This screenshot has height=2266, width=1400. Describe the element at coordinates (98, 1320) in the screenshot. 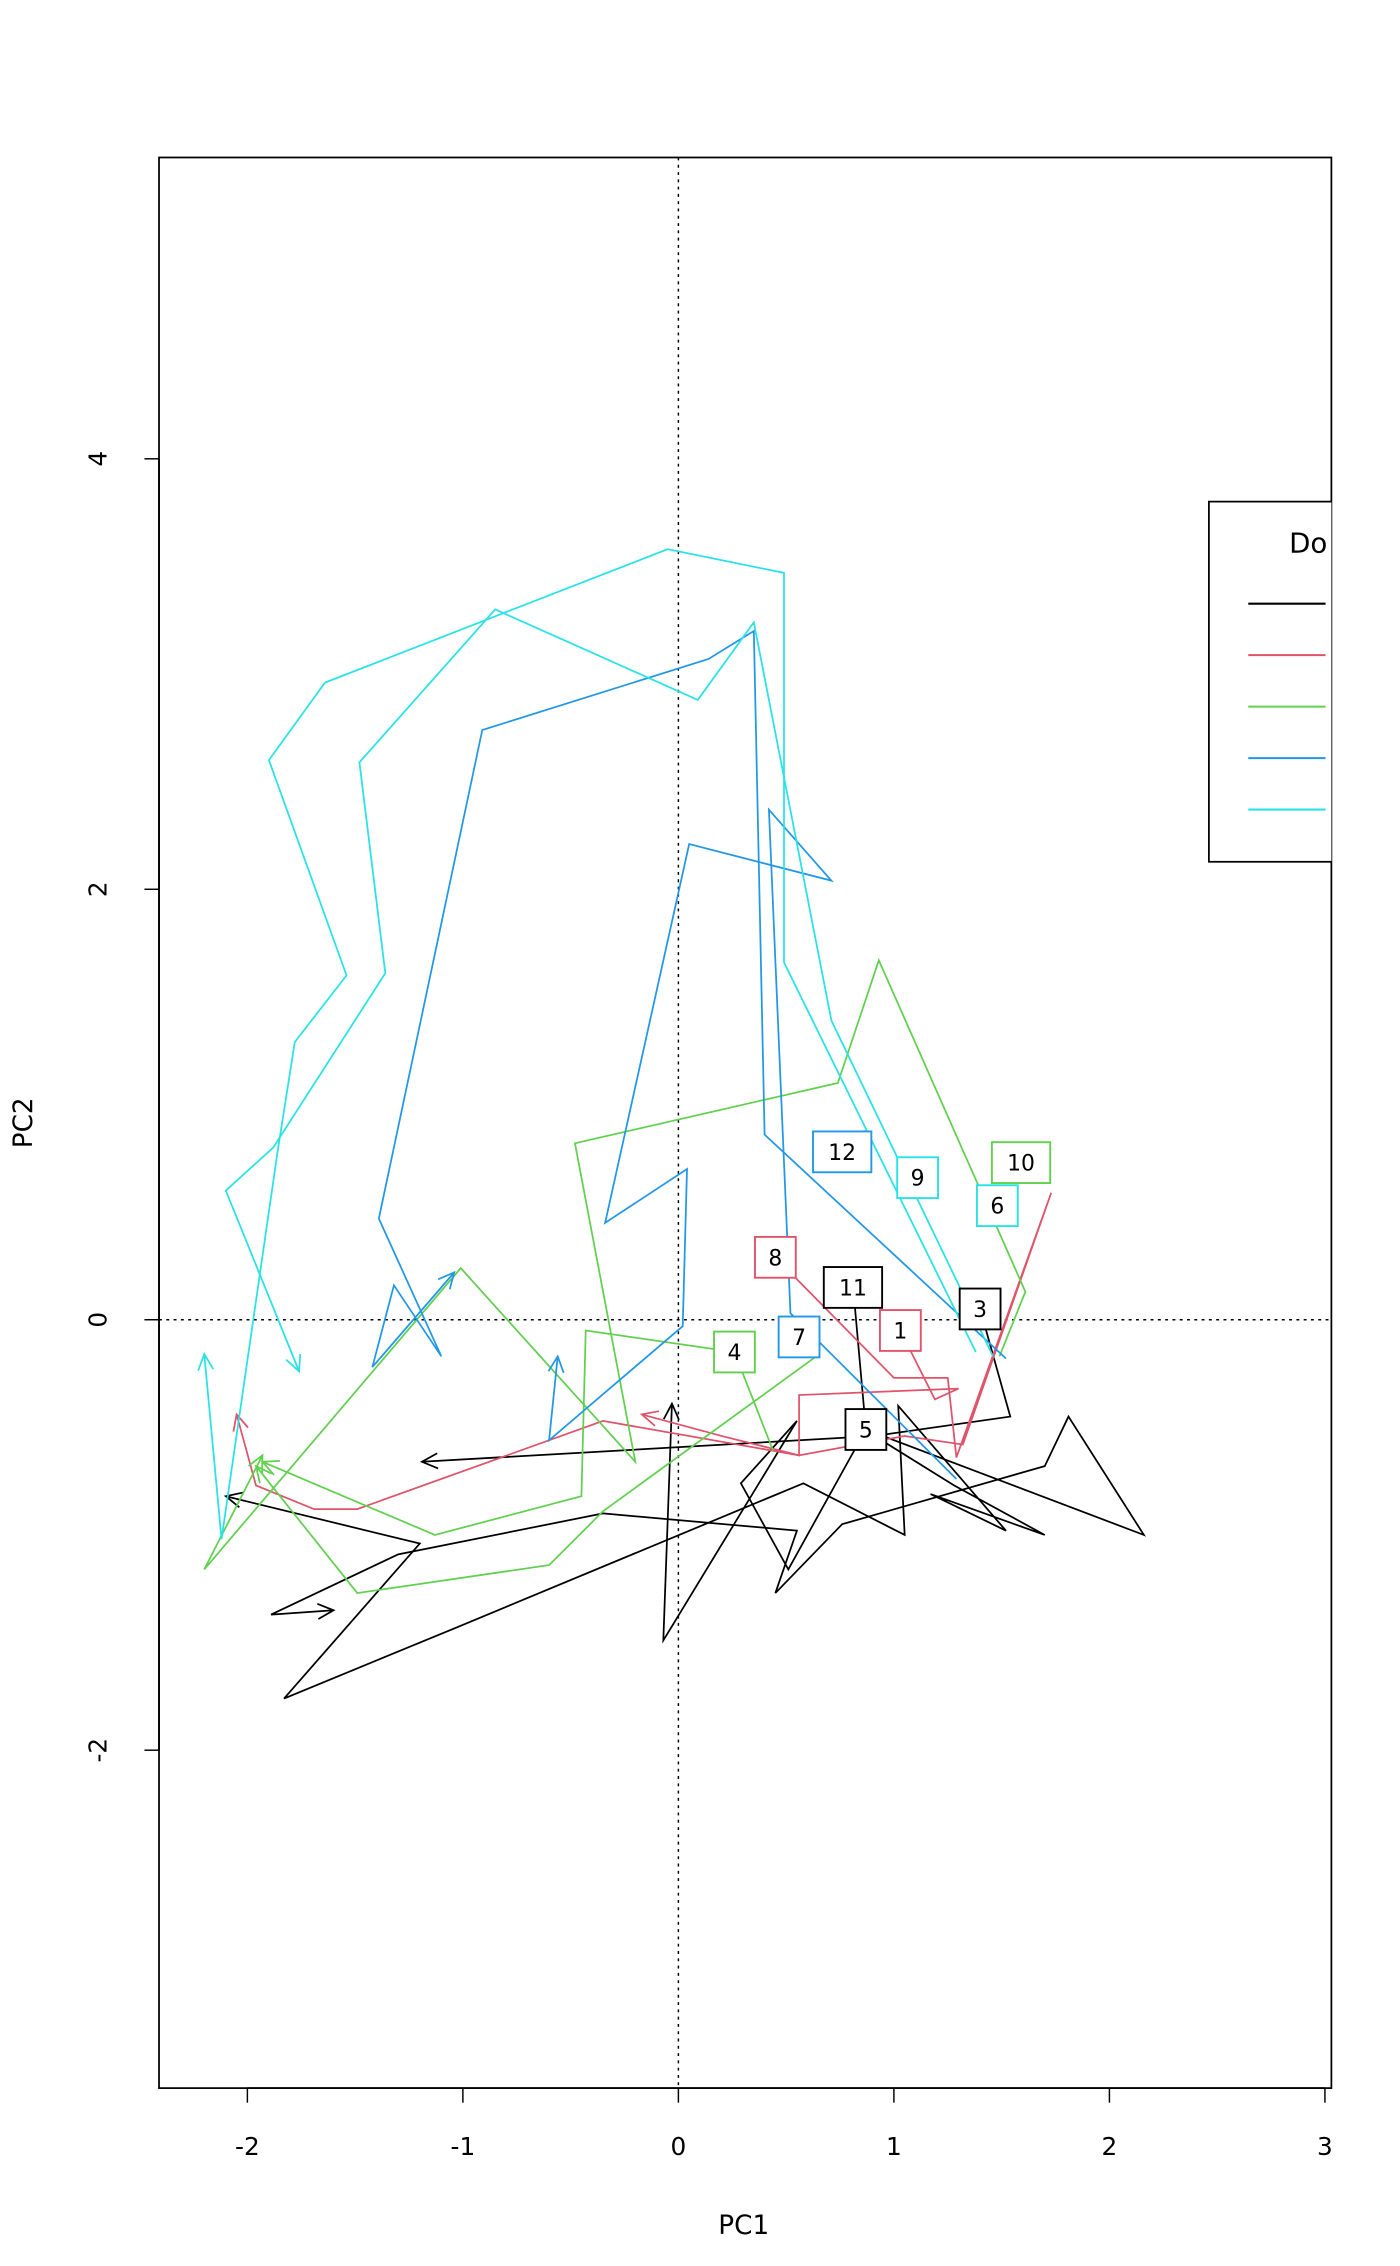

I see `y-tick-label: 0` at that location.